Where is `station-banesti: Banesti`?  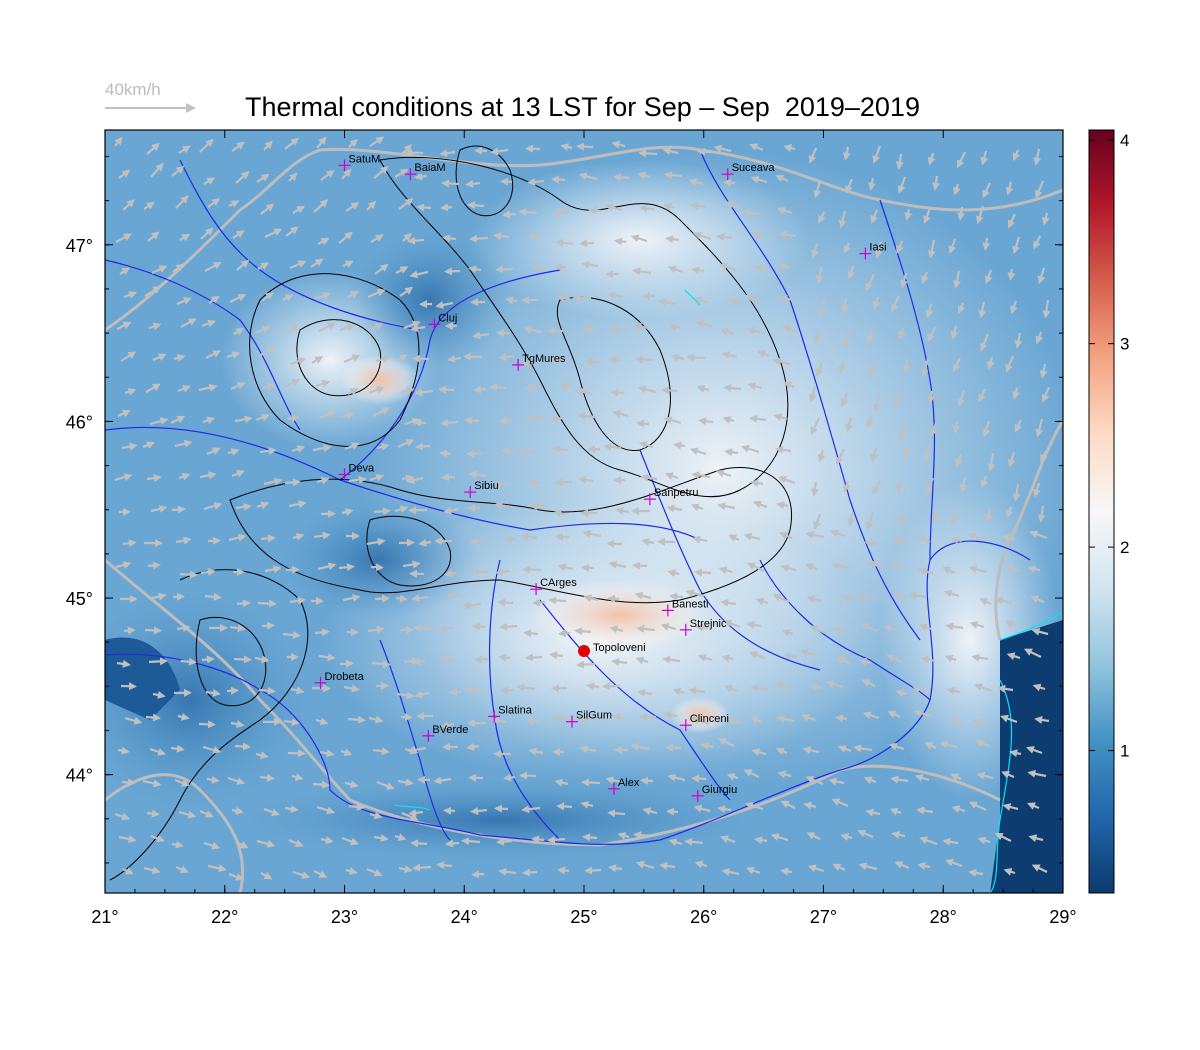 station-banesti: Banesti is located at coordinates (685, 607).